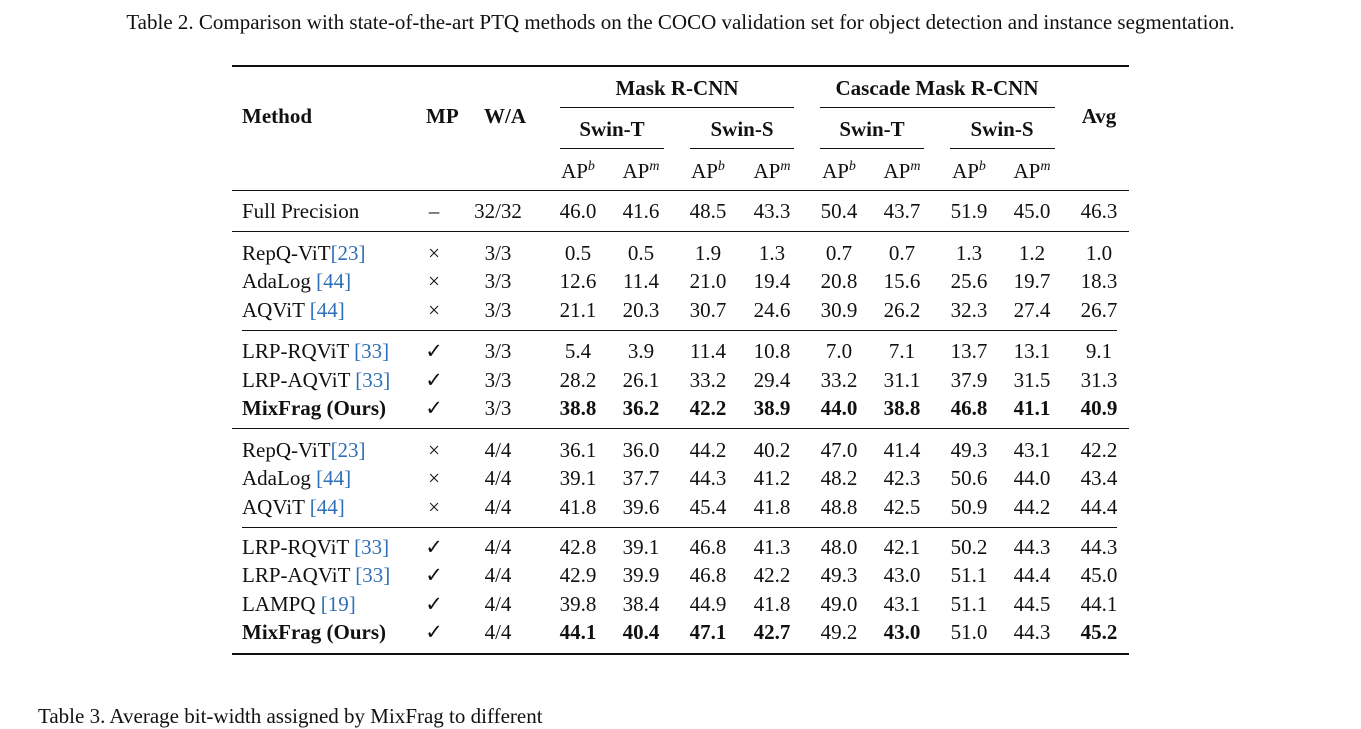 The width and height of the screenshot is (1361, 729). I want to click on ap-value: 37.9, so click(969, 380).